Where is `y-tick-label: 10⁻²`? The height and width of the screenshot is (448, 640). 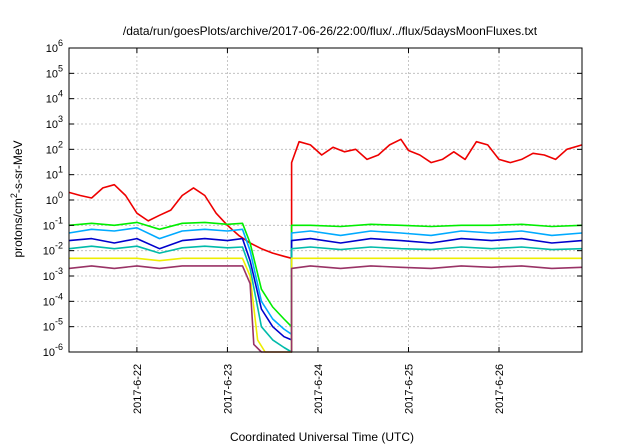 y-tick-label: 10⁻² is located at coordinates (53, 249).